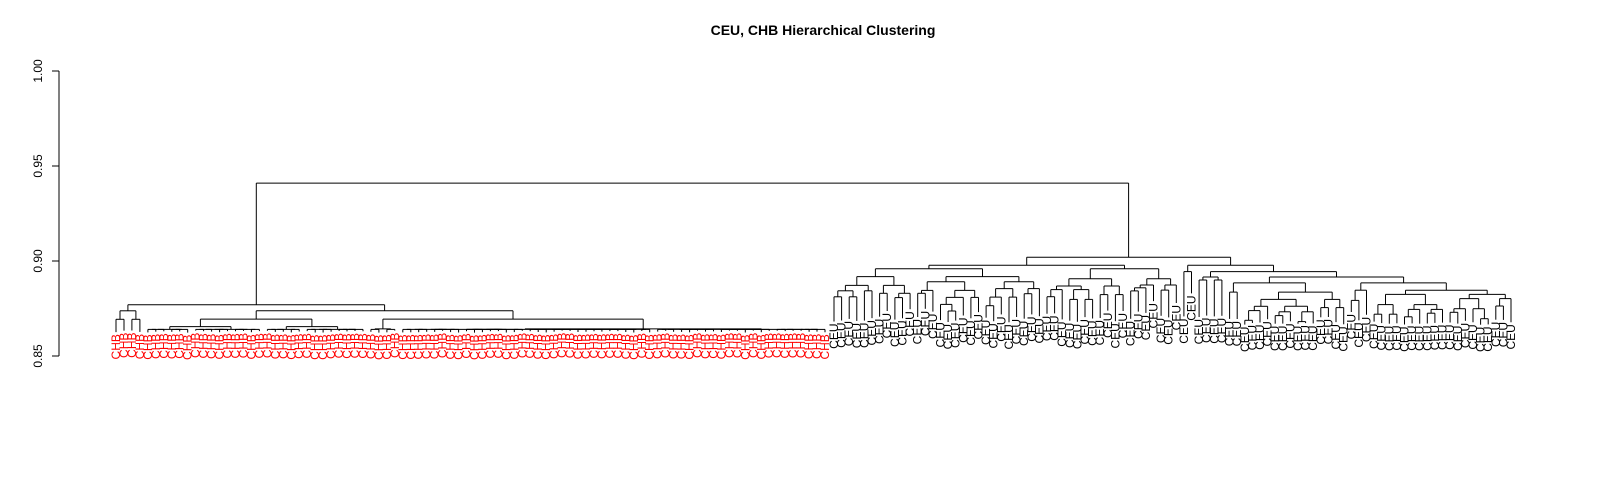  What do you see at coordinates (45, 213) in the screenshot?
I see `y-axis: 0.85 0.90 0.95 1.00` at bounding box center [45, 213].